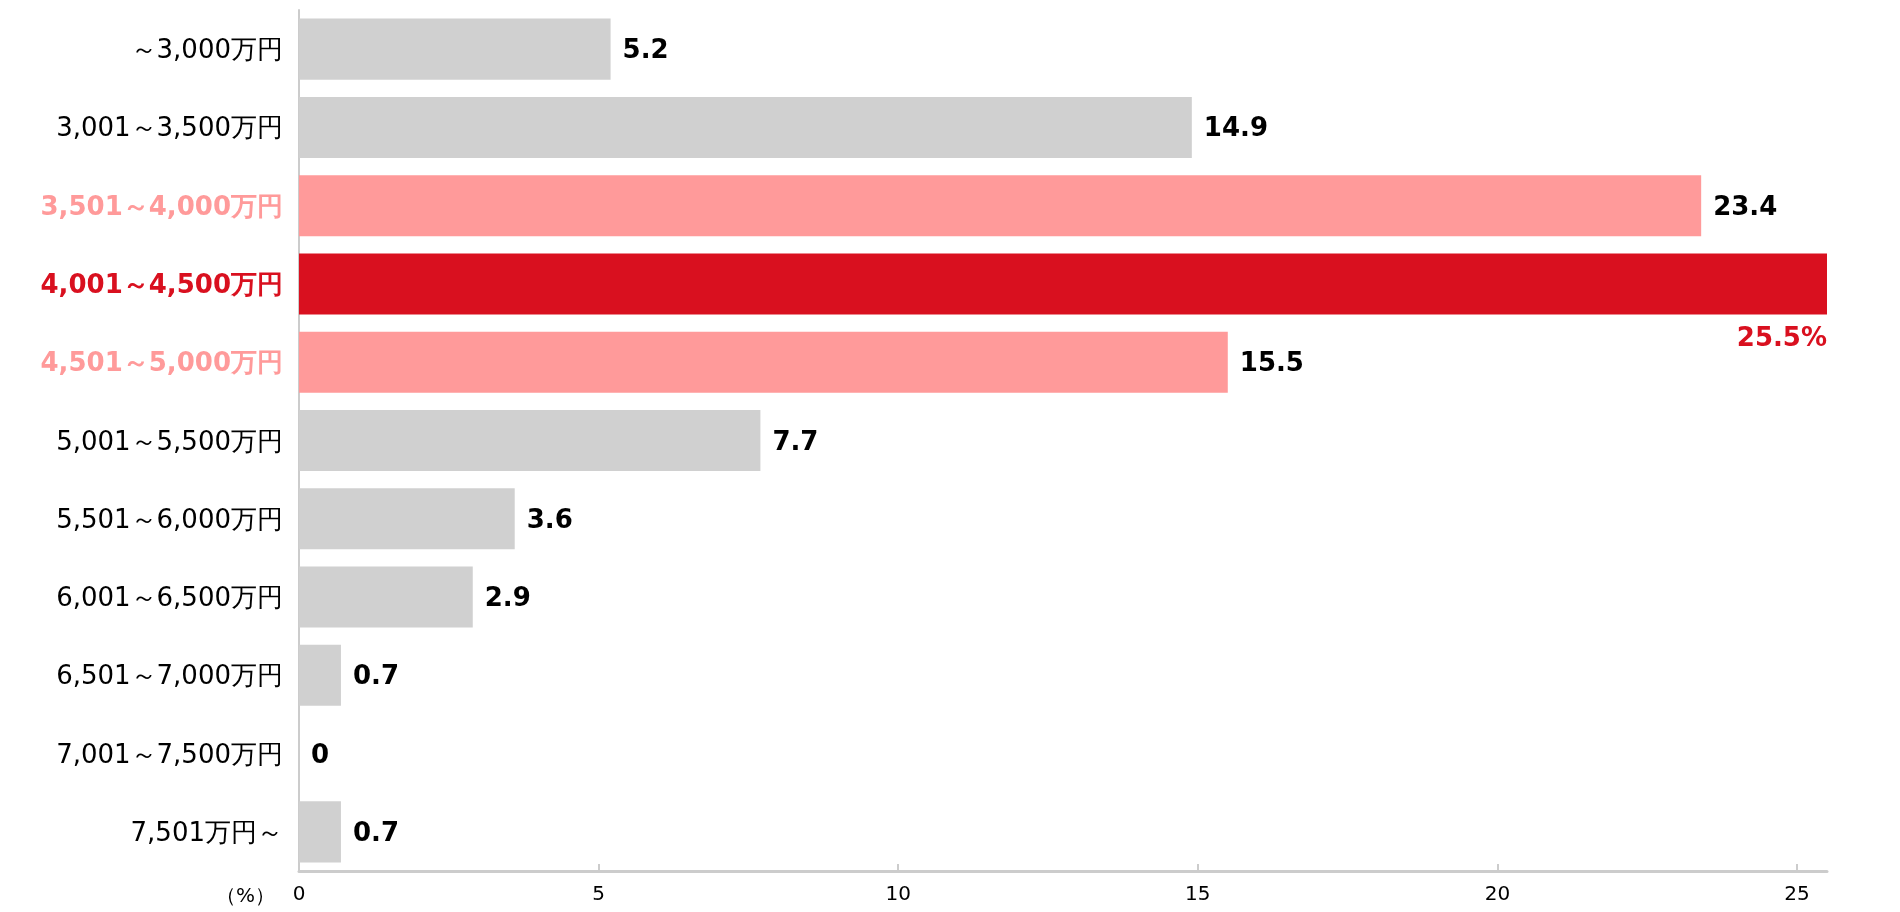 The image size is (1900, 912). I want to click on data-label: 2.9, so click(507, 597).